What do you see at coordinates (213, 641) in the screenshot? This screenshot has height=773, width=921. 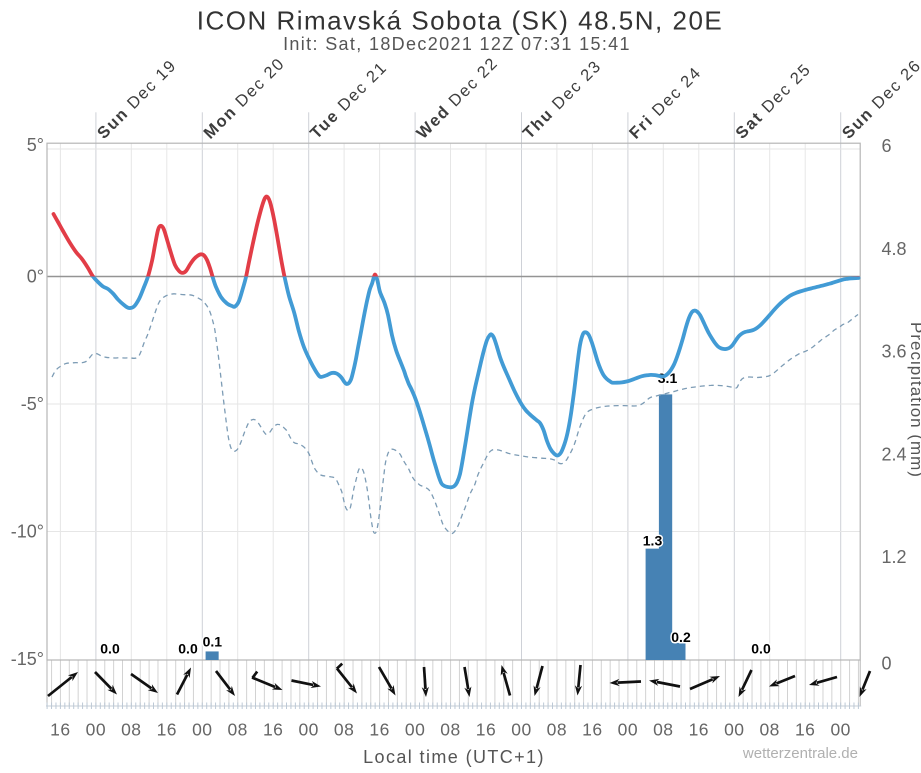 I see `svg-text: 0.1` at bounding box center [213, 641].